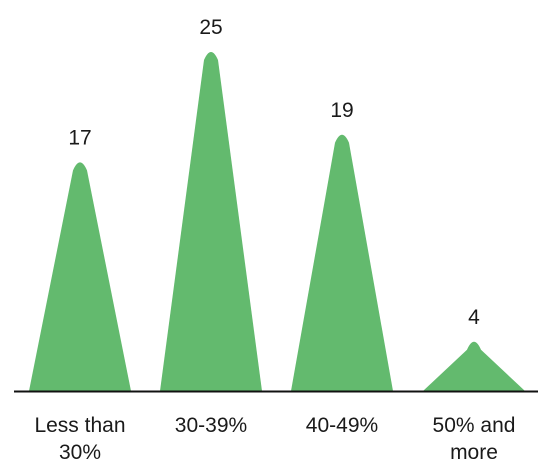 Image resolution: width=538 pixels, height=462 pixels. I want to click on category-label-line: 30-39%, so click(211, 425).